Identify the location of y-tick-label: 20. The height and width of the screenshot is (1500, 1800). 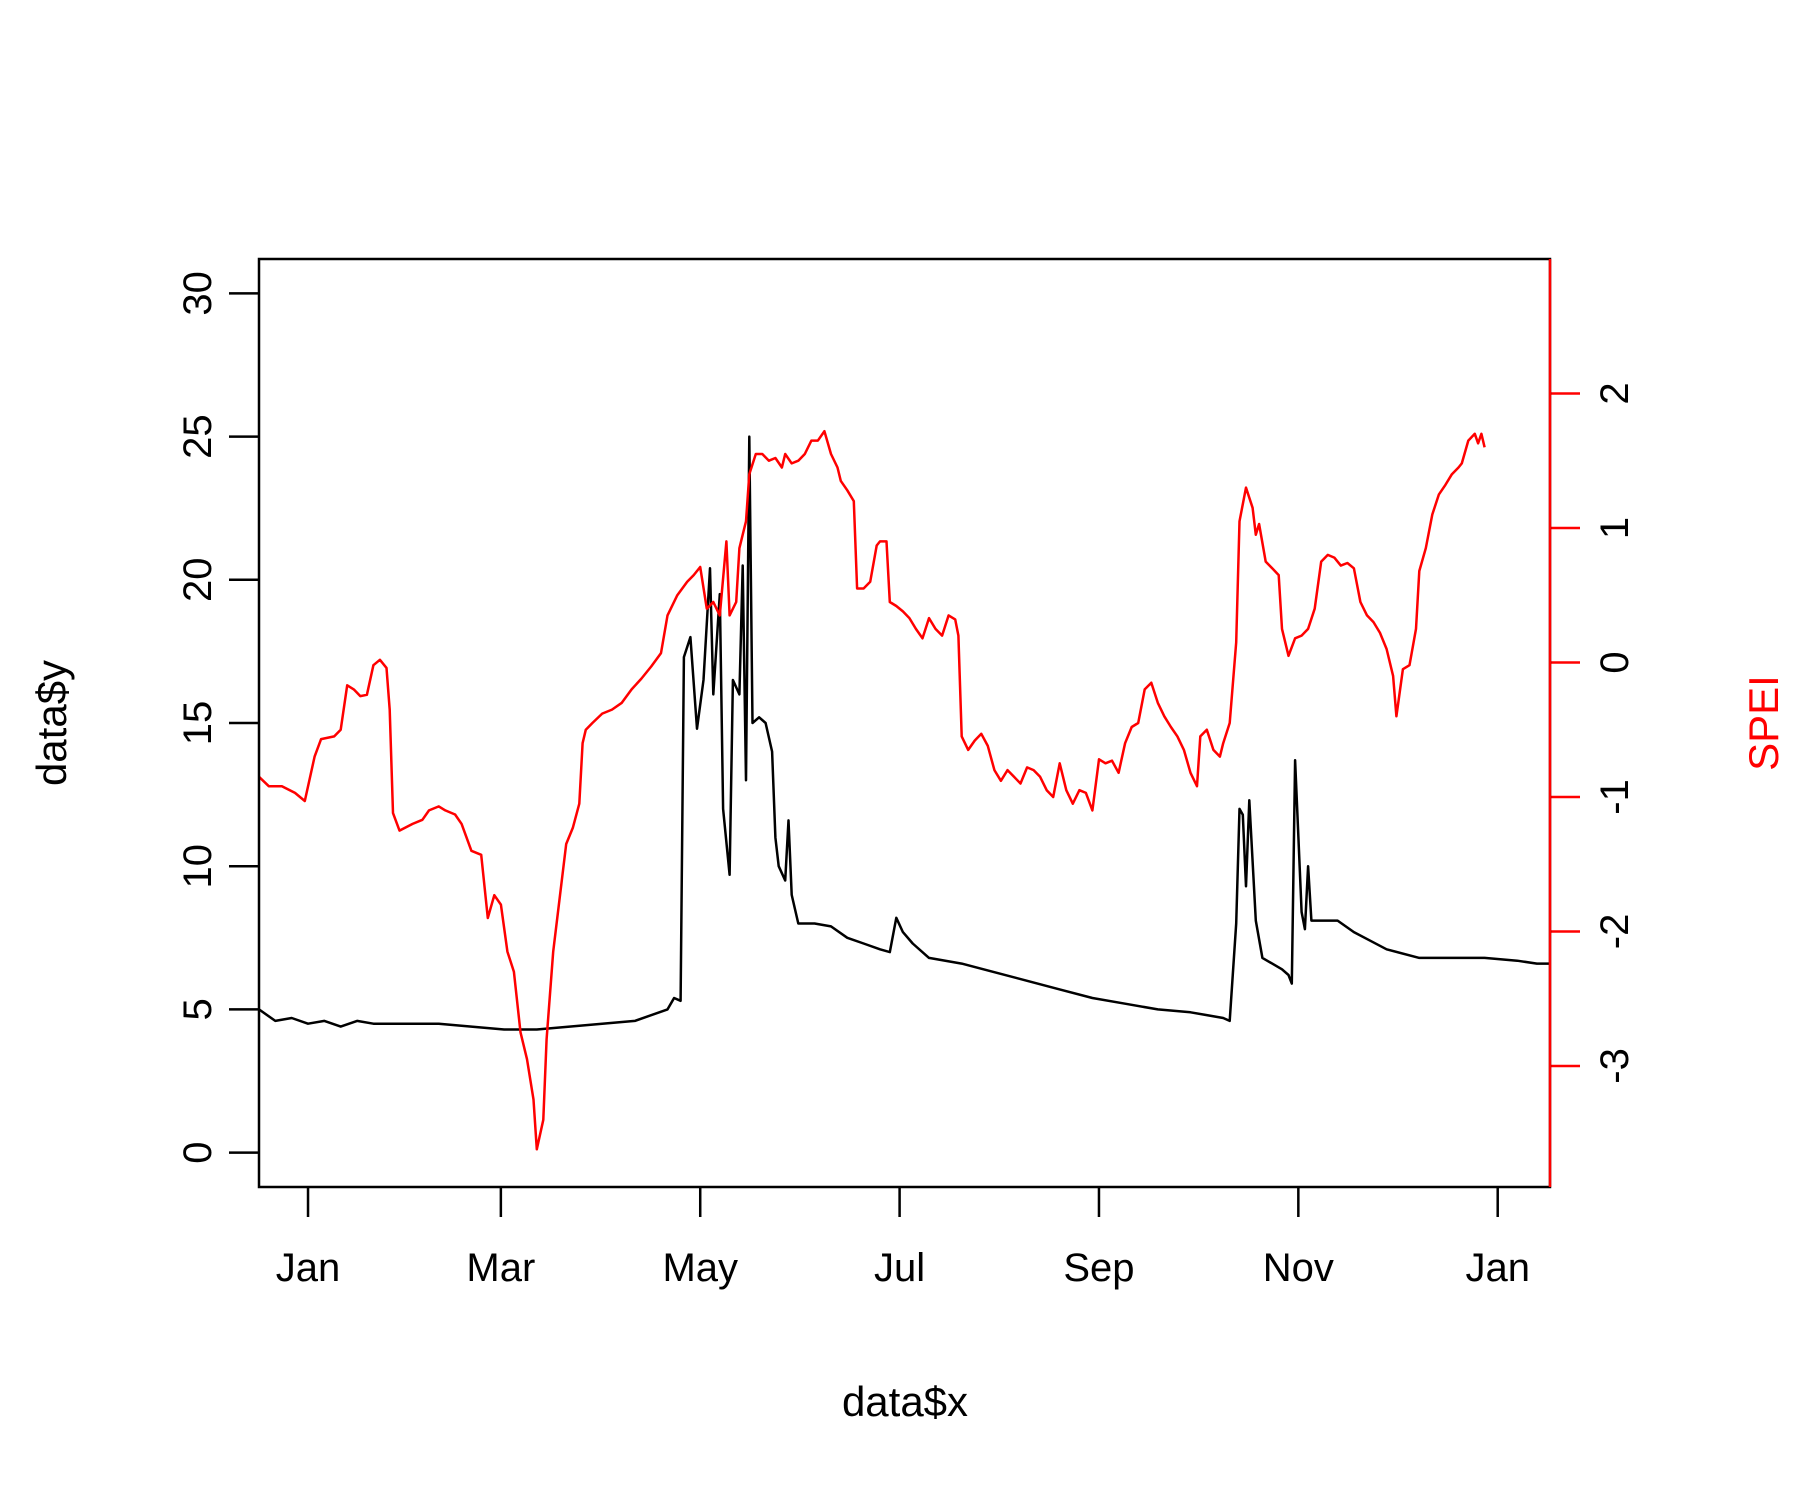
(198, 580).